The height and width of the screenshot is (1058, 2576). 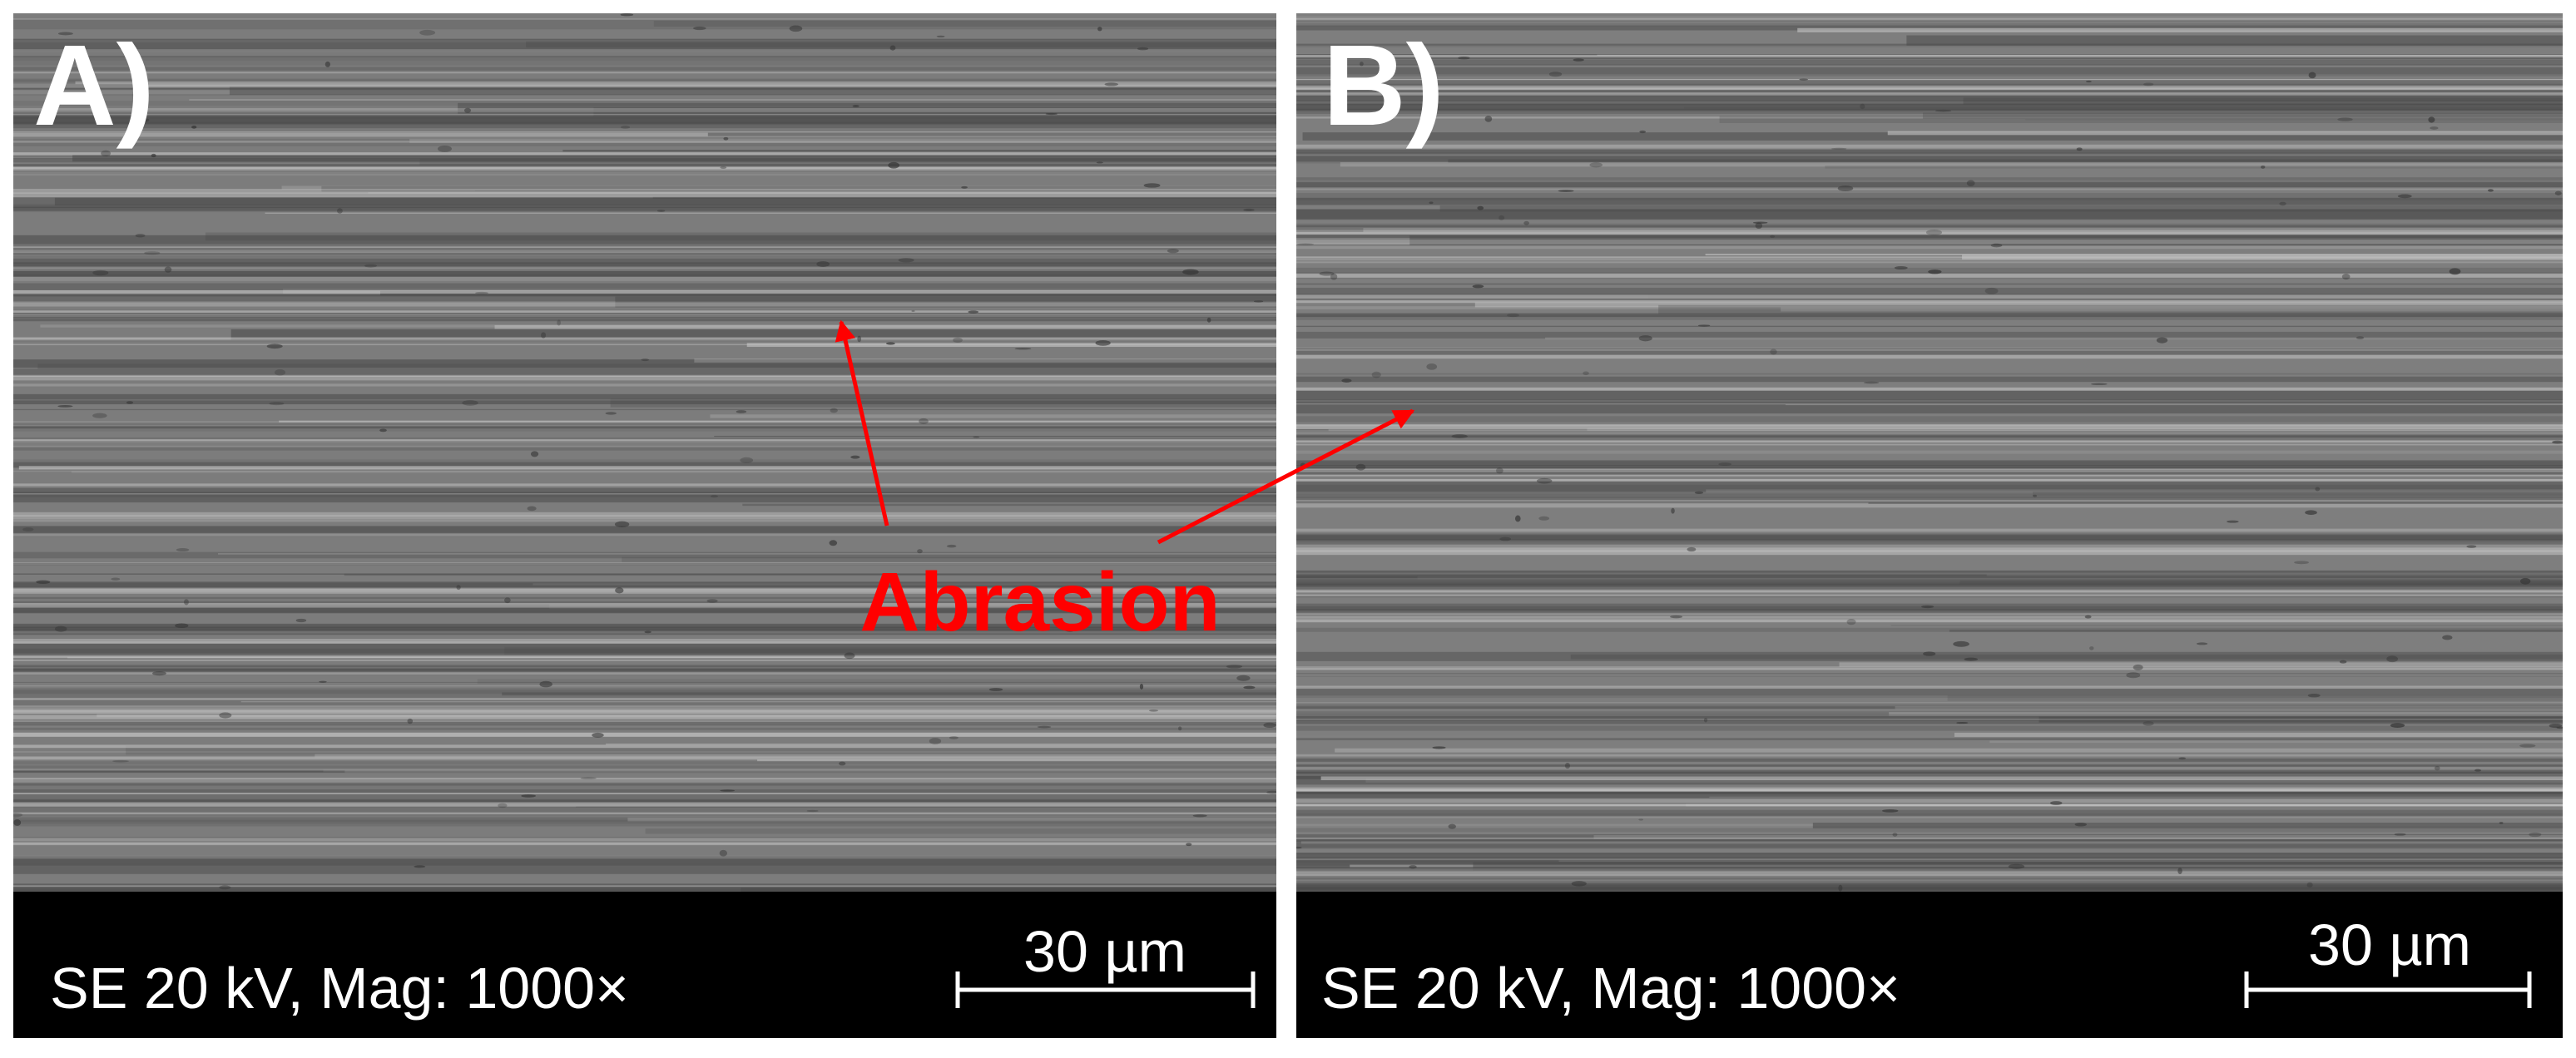 What do you see at coordinates (339, 988) in the screenshot?
I see `info-text: SE 20 kV, Mag: 1000×` at bounding box center [339, 988].